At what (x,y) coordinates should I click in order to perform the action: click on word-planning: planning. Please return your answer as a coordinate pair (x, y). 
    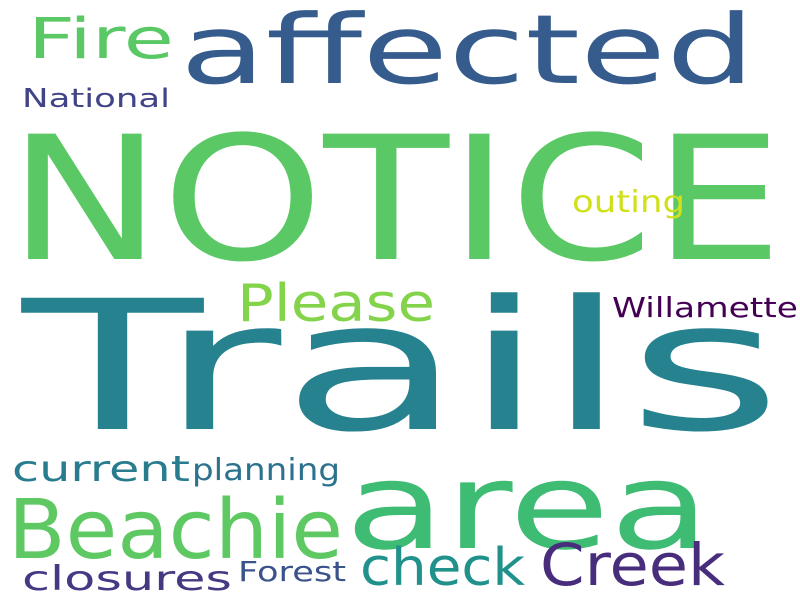
    Looking at the image, I should click on (266, 470).